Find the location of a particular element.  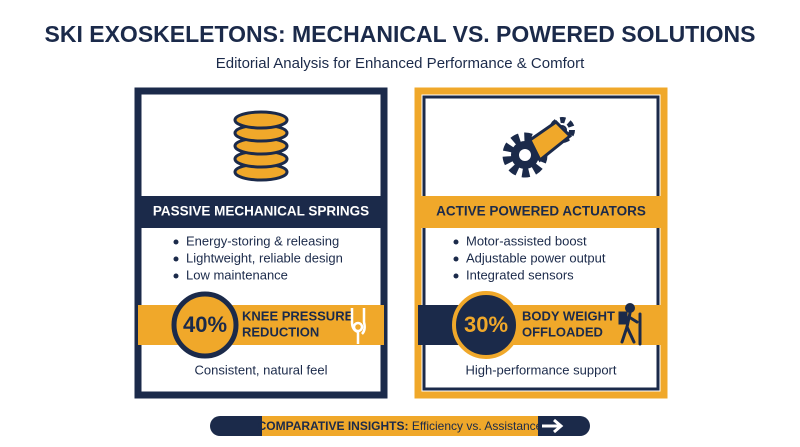

stat-label: OFFLOADED is located at coordinates (562, 331).